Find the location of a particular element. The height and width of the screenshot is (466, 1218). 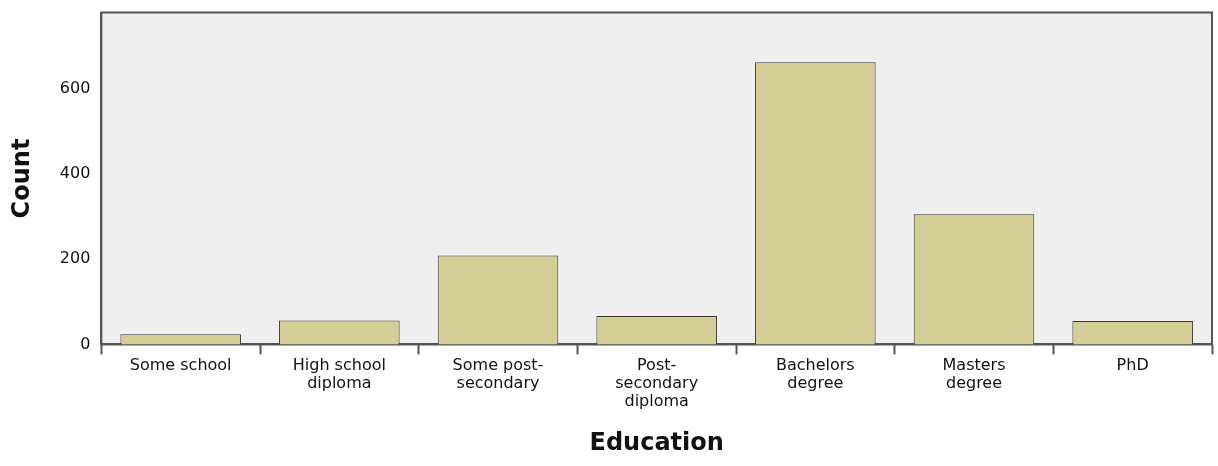

y-tick-label: 200 is located at coordinates (75, 258).